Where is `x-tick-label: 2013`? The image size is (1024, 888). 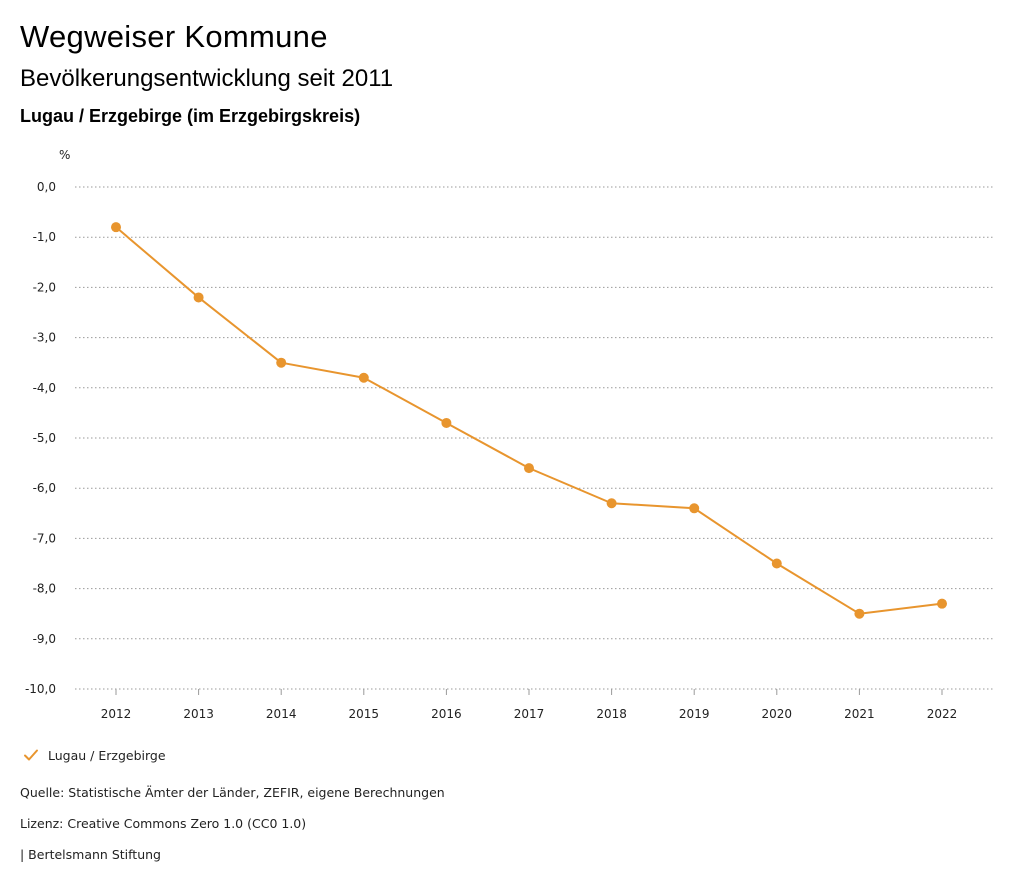
x-tick-label: 2013 is located at coordinates (198, 714).